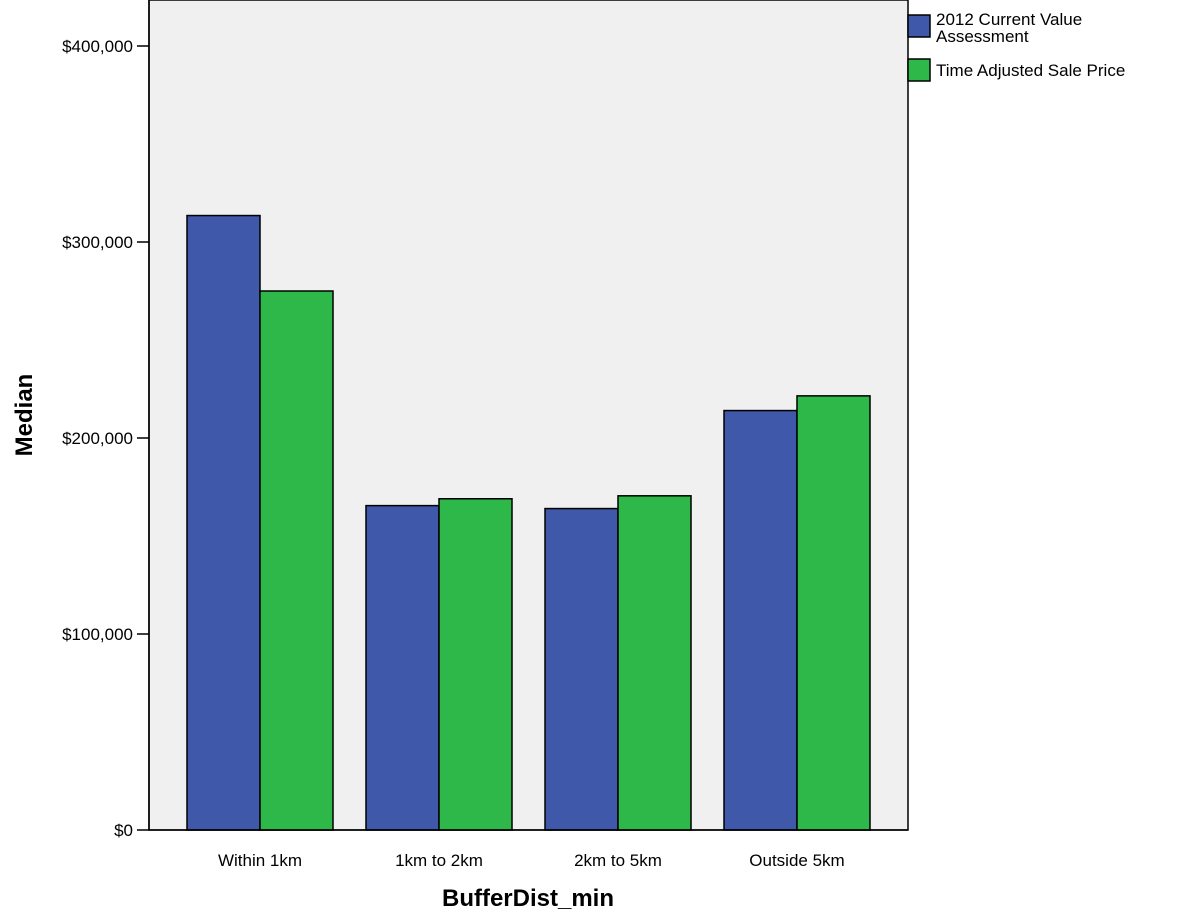 The width and height of the screenshot is (1183, 921). I want to click on legend-label-line: 2012 Current Value, so click(1009, 19).